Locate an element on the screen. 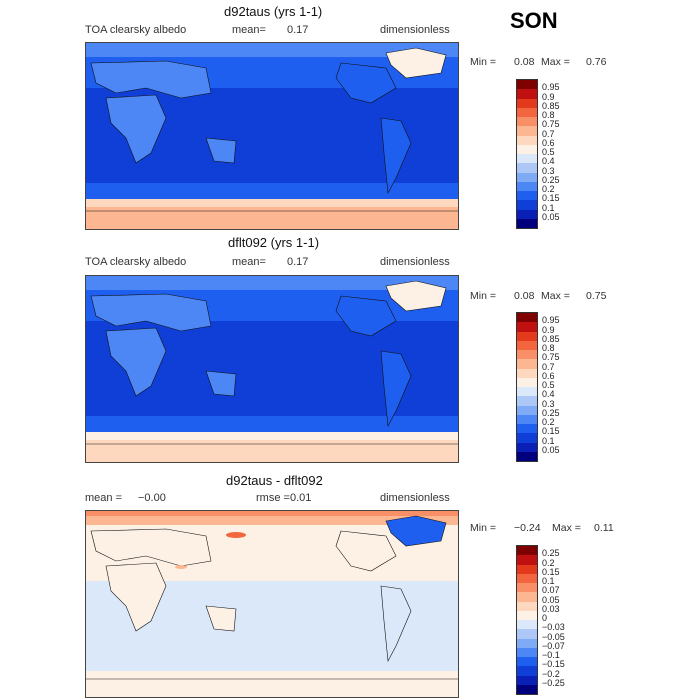 Image resolution: width=700 pixels, height=700 pixels. panel3-min-value: −0.24 is located at coordinates (527, 528).